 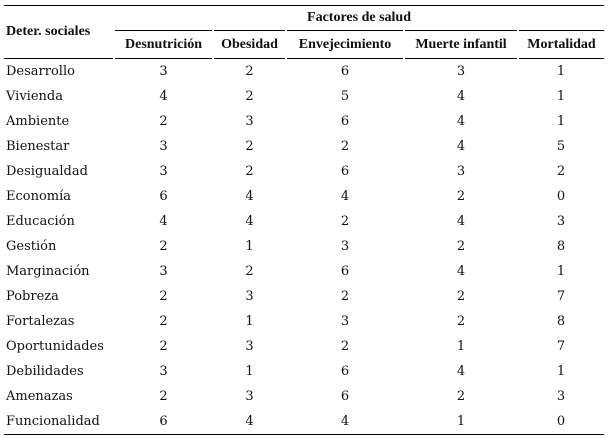 I want to click on table-row: Fortalezas 2 1 3 2 8, so click(x=304, y=321).